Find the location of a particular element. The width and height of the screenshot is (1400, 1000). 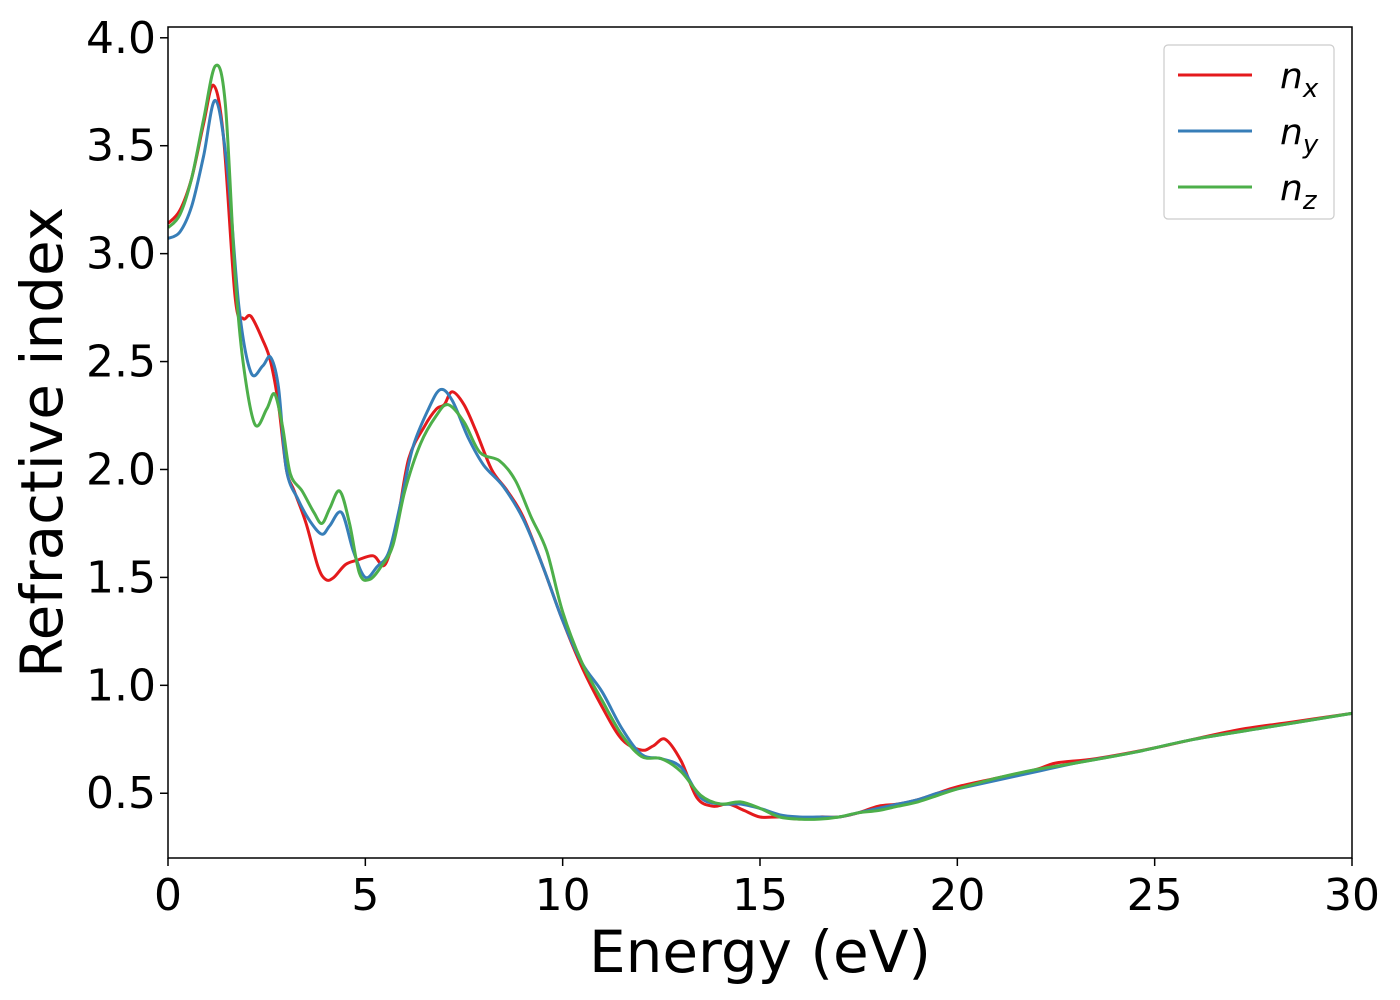

x-tick-label: 10 is located at coordinates (563, 895).